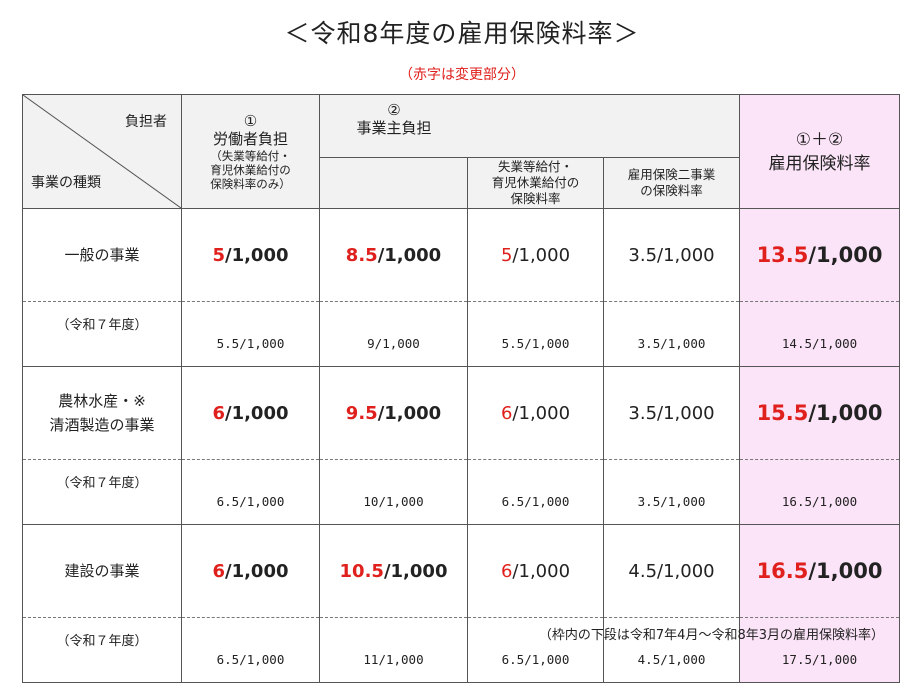 The width and height of the screenshot is (924, 683). What do you see at coordinates (782, 571) in the screenshot?
I see `changed-value: 16.5` at bounding box center [782, 571].